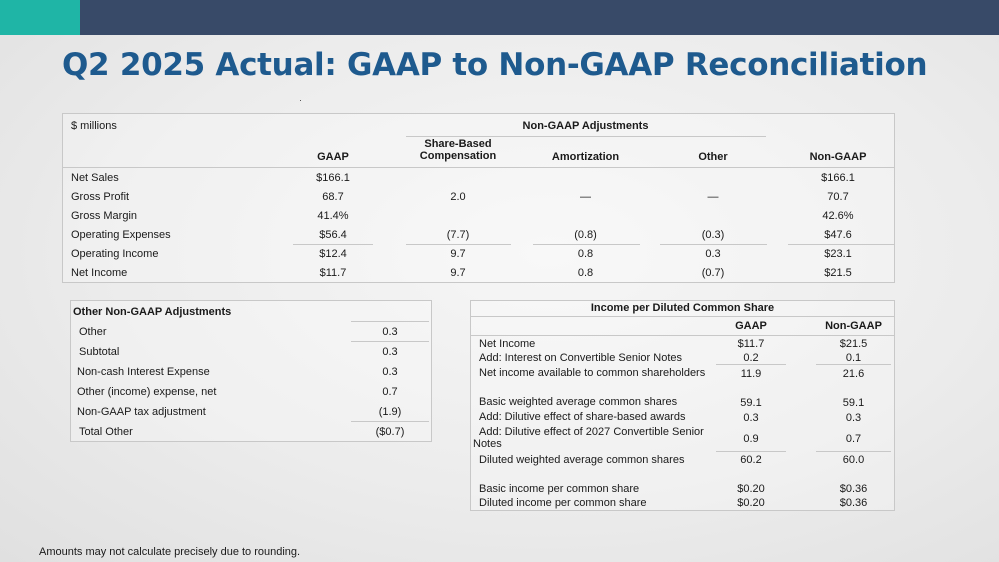 Image resolution: width=999 pixels, height=562 pixels. Describe the element at coordinates (585, 235) in the screenshot. I see `cell-amortization: (0.8)` at that location.